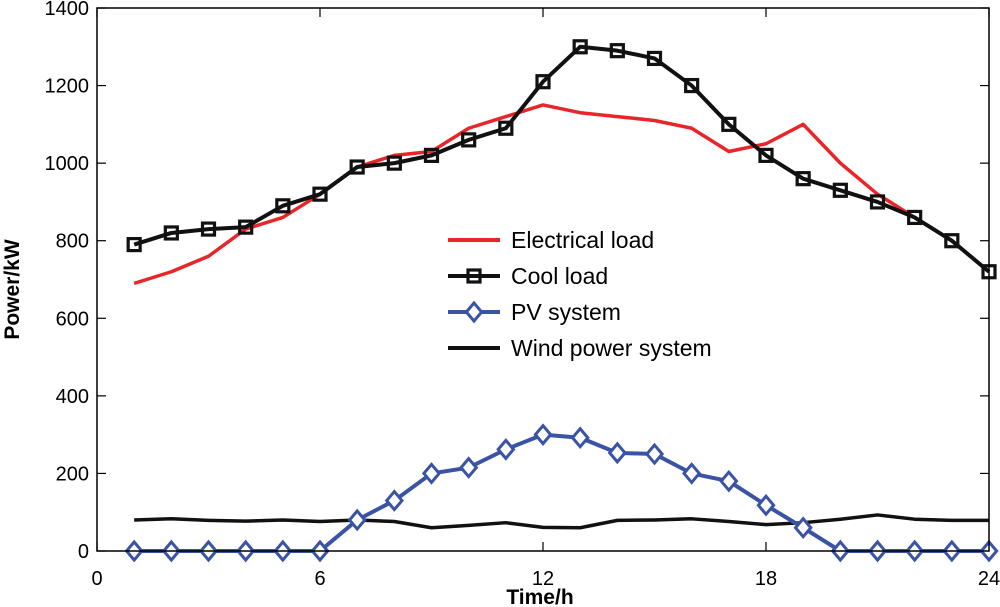 Image resolution: width=1000 pixels, height=607 pixels. What do you see at coordinates (566, 312) in the screenshot?
I see `legend-label: PV system` at bounding box center [566, 312].